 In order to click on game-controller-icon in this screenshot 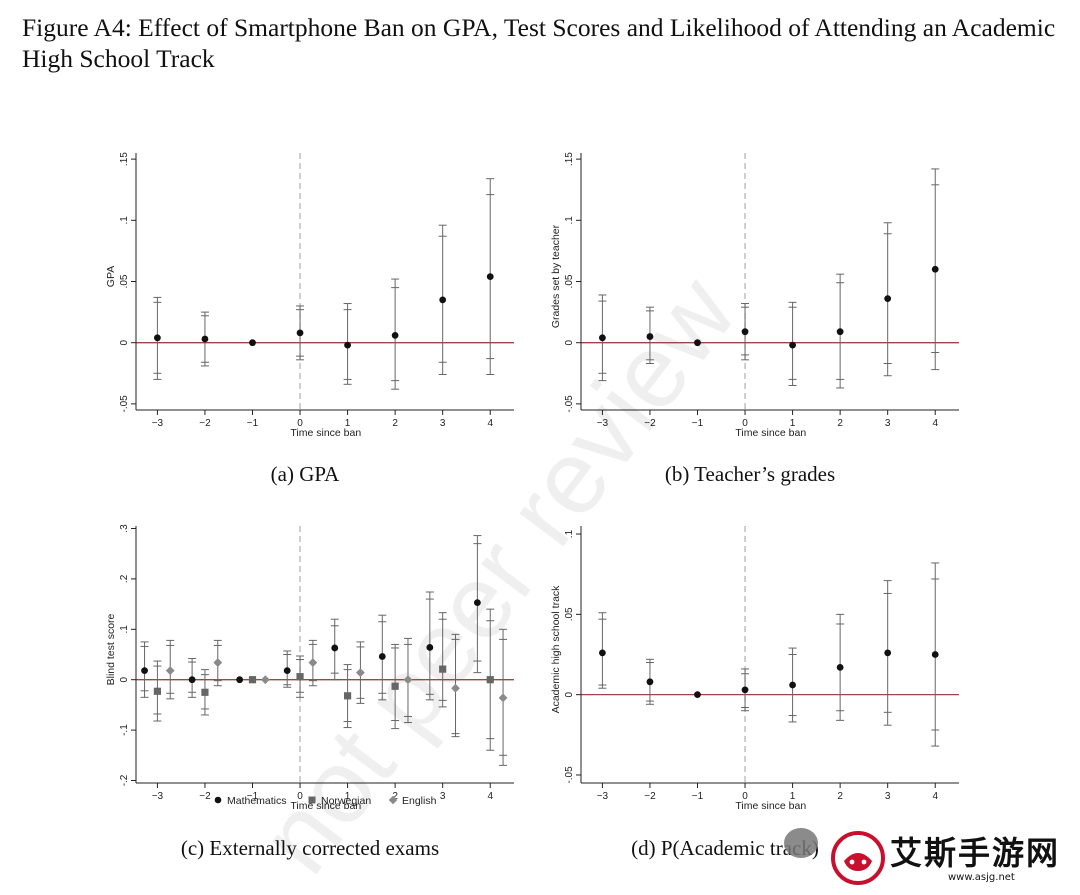, I will do `click(858, 858)`.